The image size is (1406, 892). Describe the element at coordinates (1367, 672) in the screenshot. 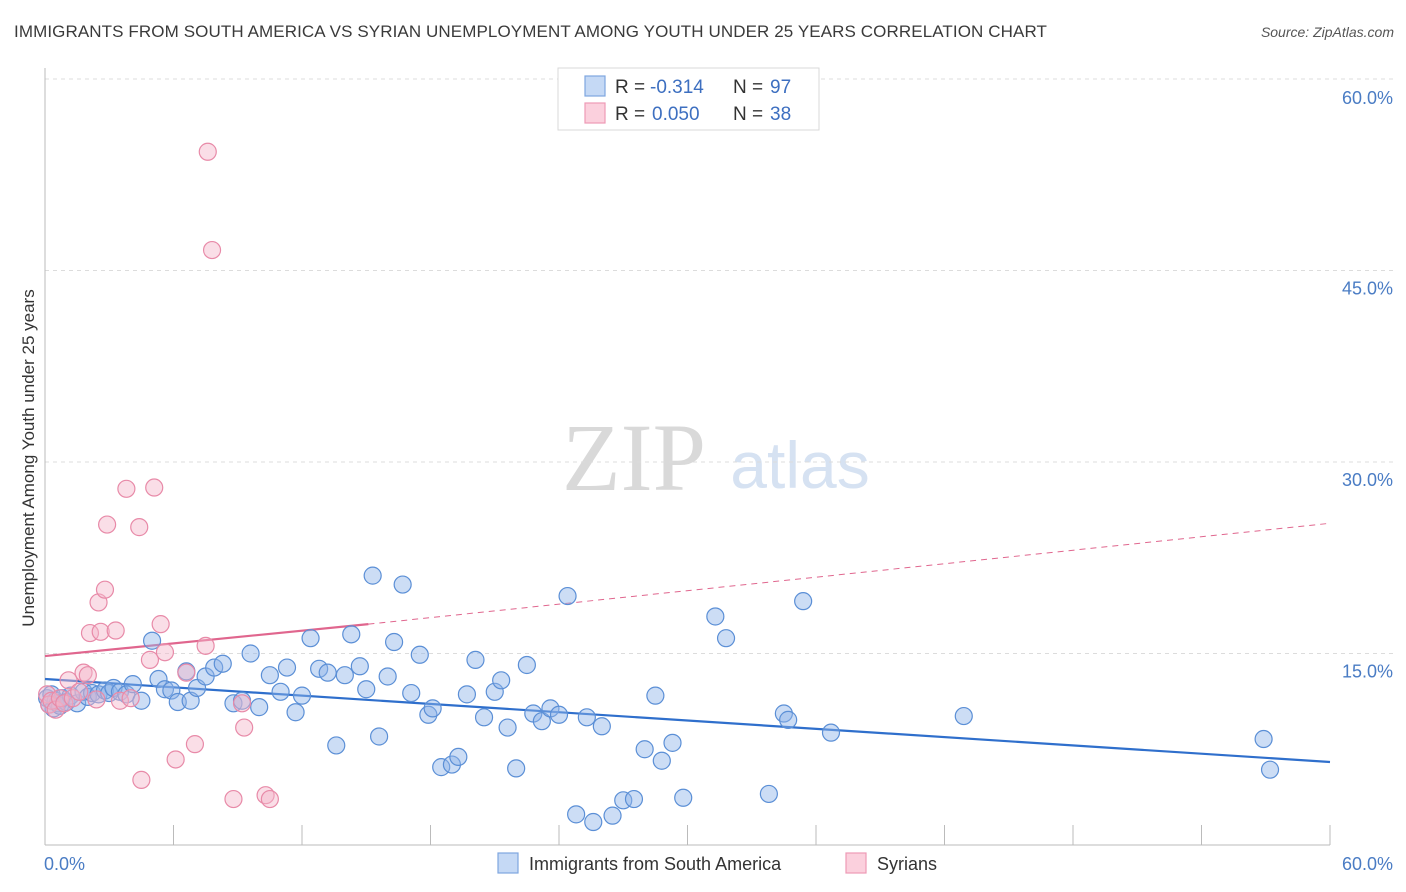

I see `y-tick-label-15: 15.0%` at that location.